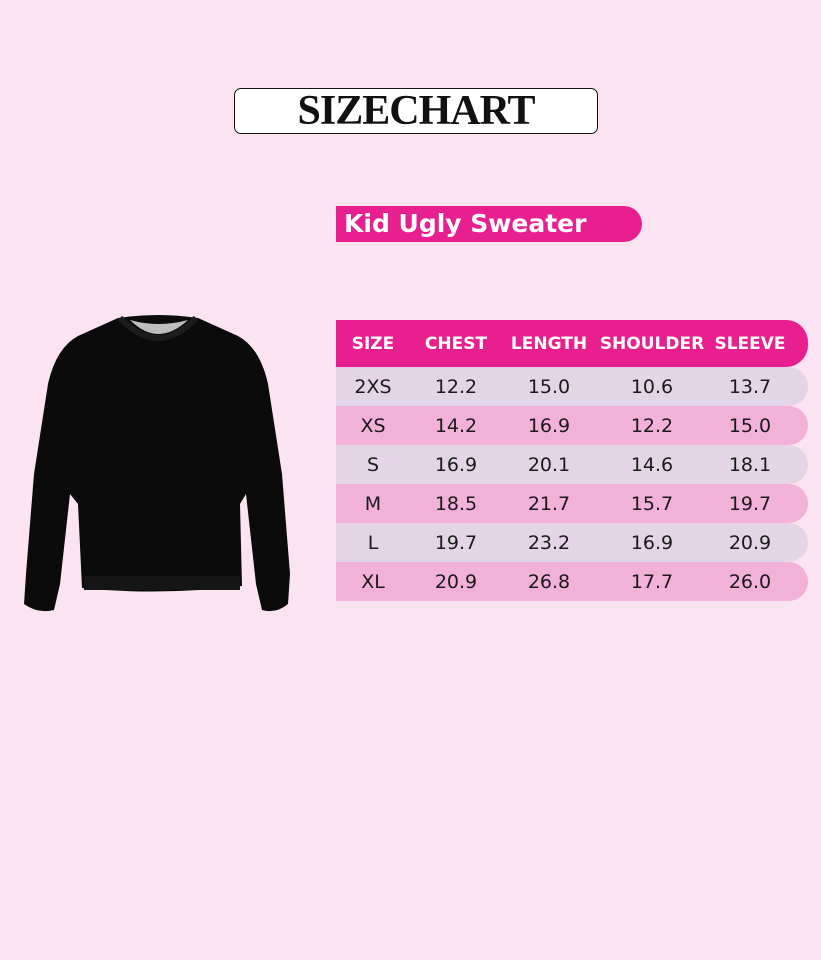 The height and width of the screenshot is (960, 821). What do you see at coordinates (549, 503) in the screenshot?
I see `table-cell: 21.7` at bounding box center [549, 503].